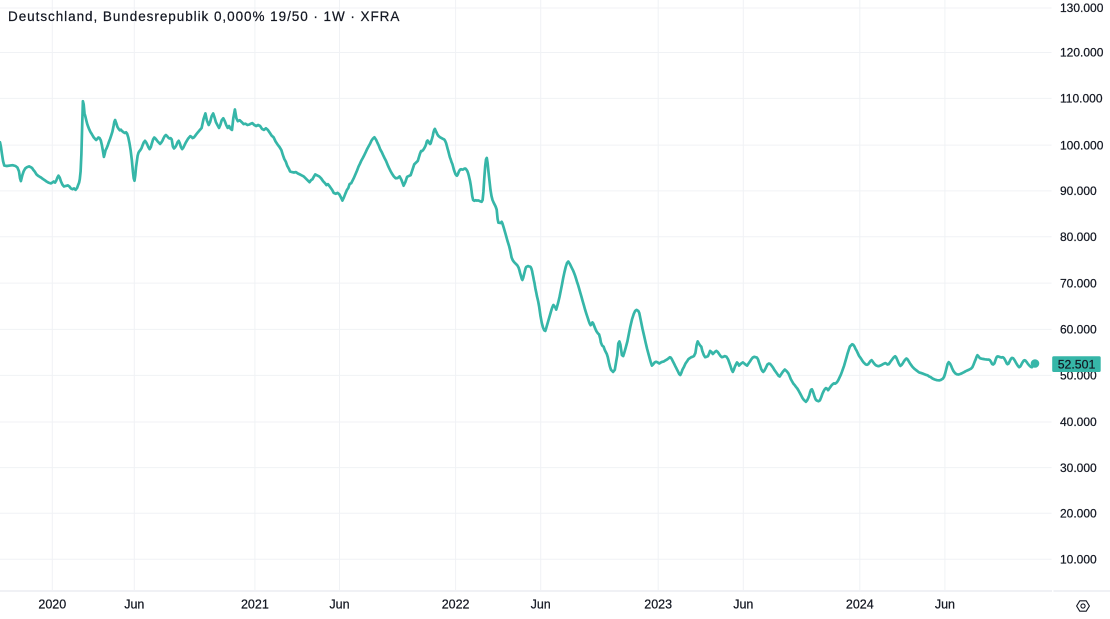 The image size is (1110, 619). Describe the element at coordinates (658, 605) in the screenshot. I see `svg-text: 2023` at that location.